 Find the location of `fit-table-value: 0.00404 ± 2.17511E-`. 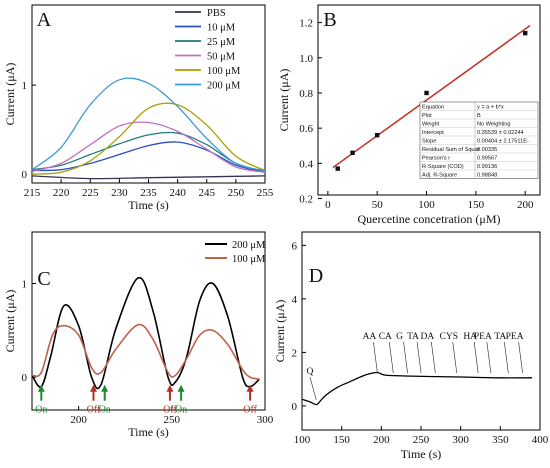

fit-table-value: 0.00404 ± 2.17511E- is located at coordinates (503, 142).